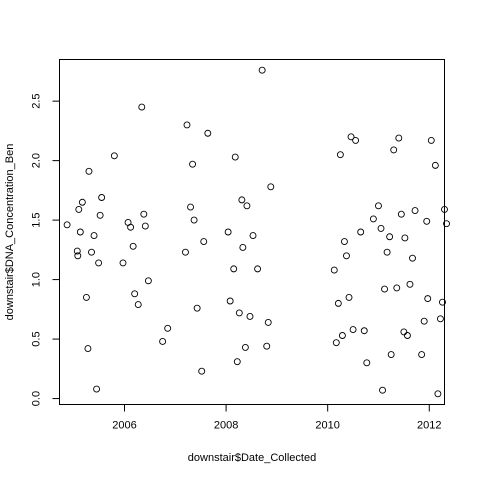 The image size is (480, 480). What do you see at coordinates (277, 418) in the screenshot?
I see `x-axis: 2006 2008 2010 2012` at bounding box center [277, 418].